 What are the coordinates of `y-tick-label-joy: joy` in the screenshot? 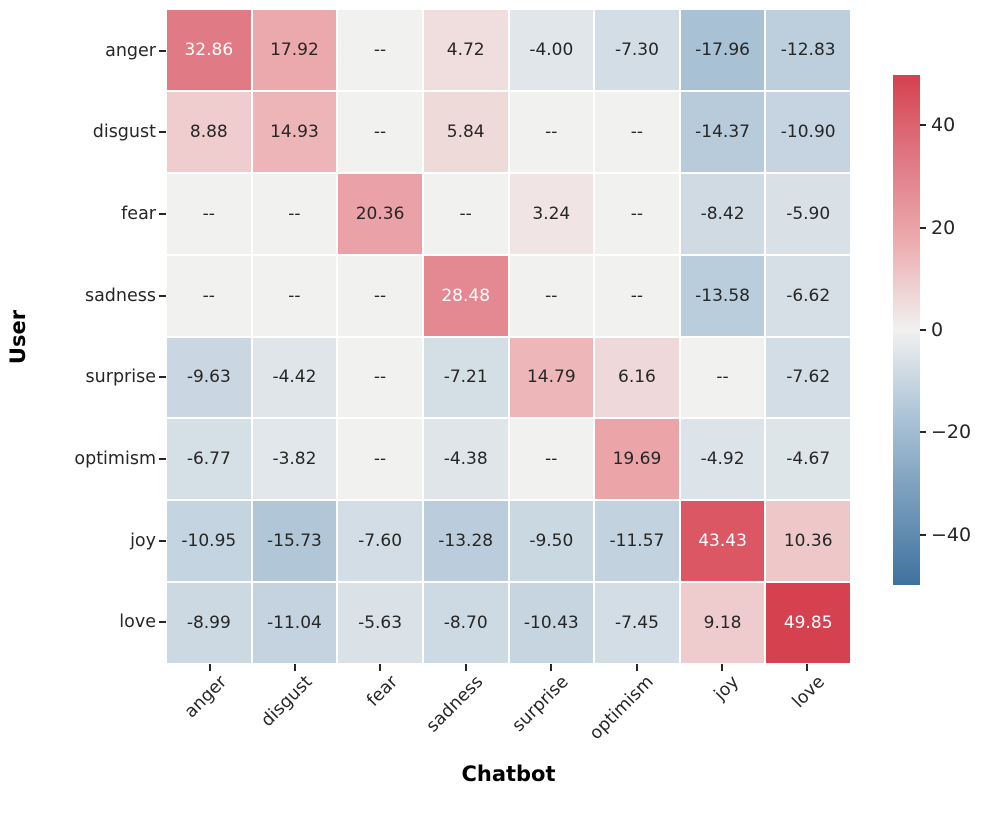 It's located at (143, 540).